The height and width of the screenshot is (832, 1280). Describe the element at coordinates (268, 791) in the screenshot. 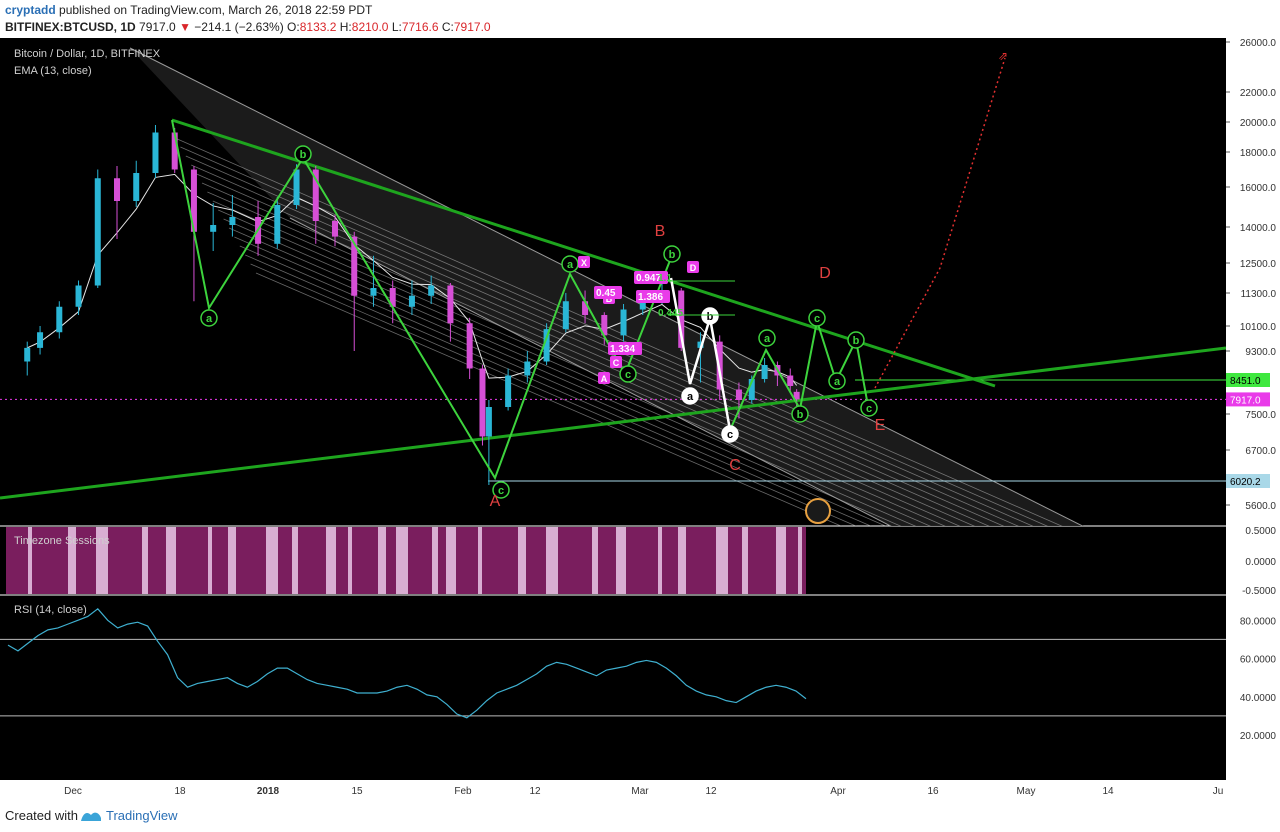

I see `time-axis-label: 2018` at that location.